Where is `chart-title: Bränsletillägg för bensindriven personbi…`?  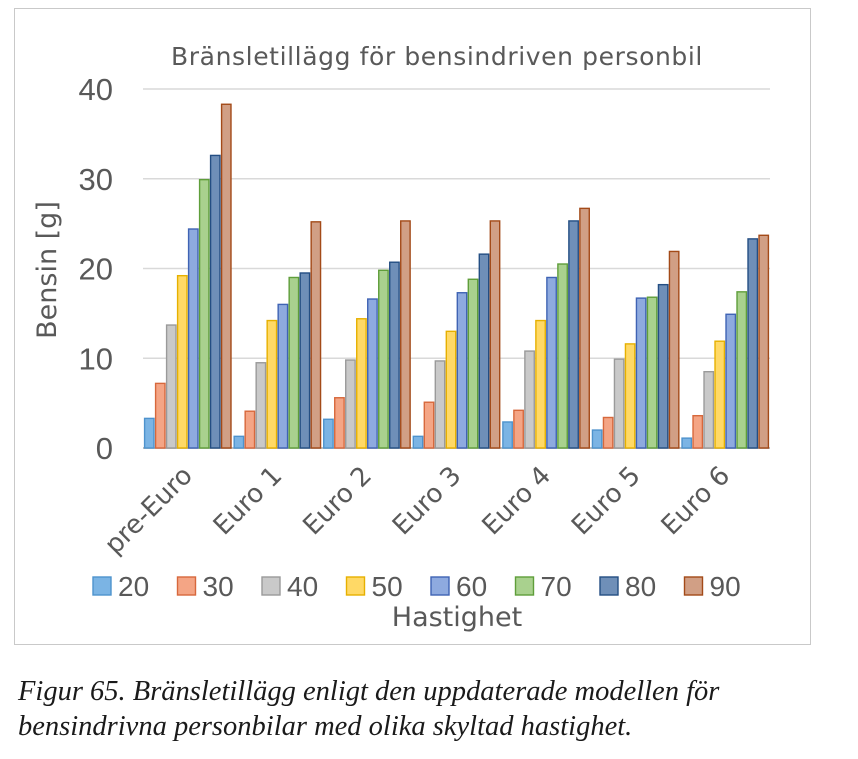 chart-title: Bränsletillägg för bensindriven personbi… is located at coordinates (437, 56).